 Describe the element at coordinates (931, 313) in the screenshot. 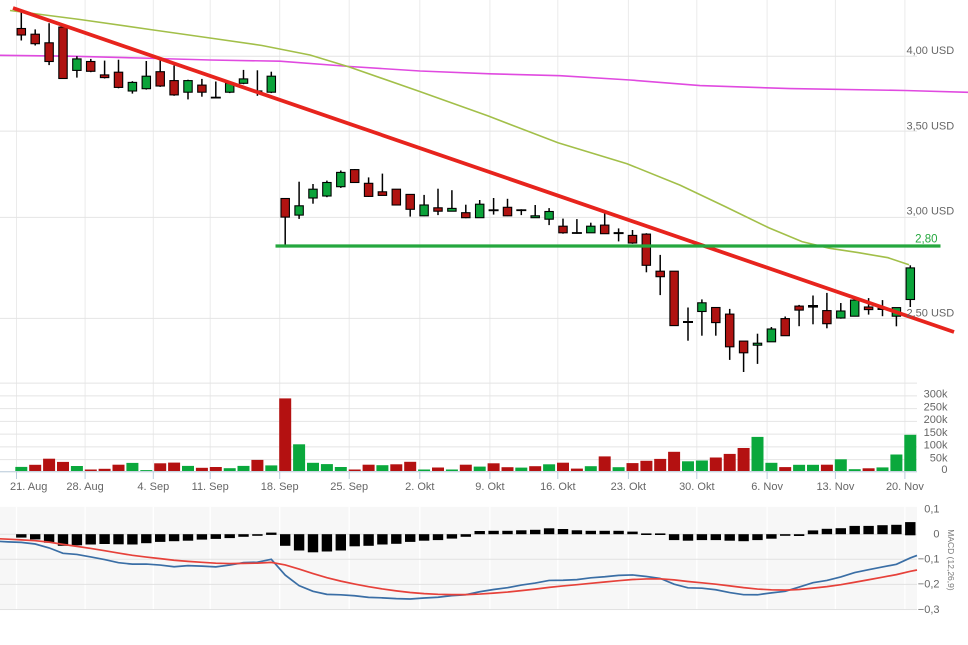

I see `svg-text: 2,50 USD` at that location.